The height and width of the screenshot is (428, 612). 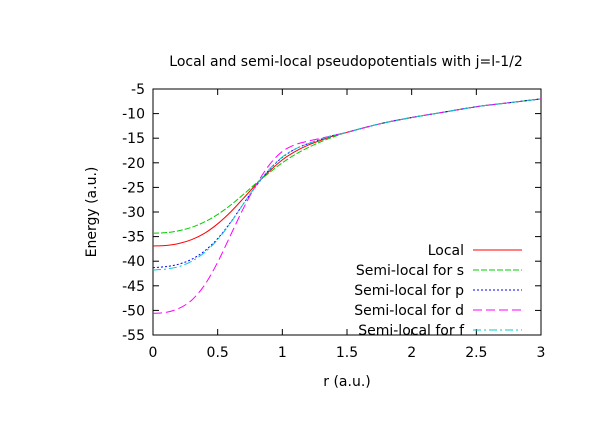 What do you see at coordinates (133, 262) in the screenshot?
I see `y-tick-label: -40` at bounding box center [133, 262].